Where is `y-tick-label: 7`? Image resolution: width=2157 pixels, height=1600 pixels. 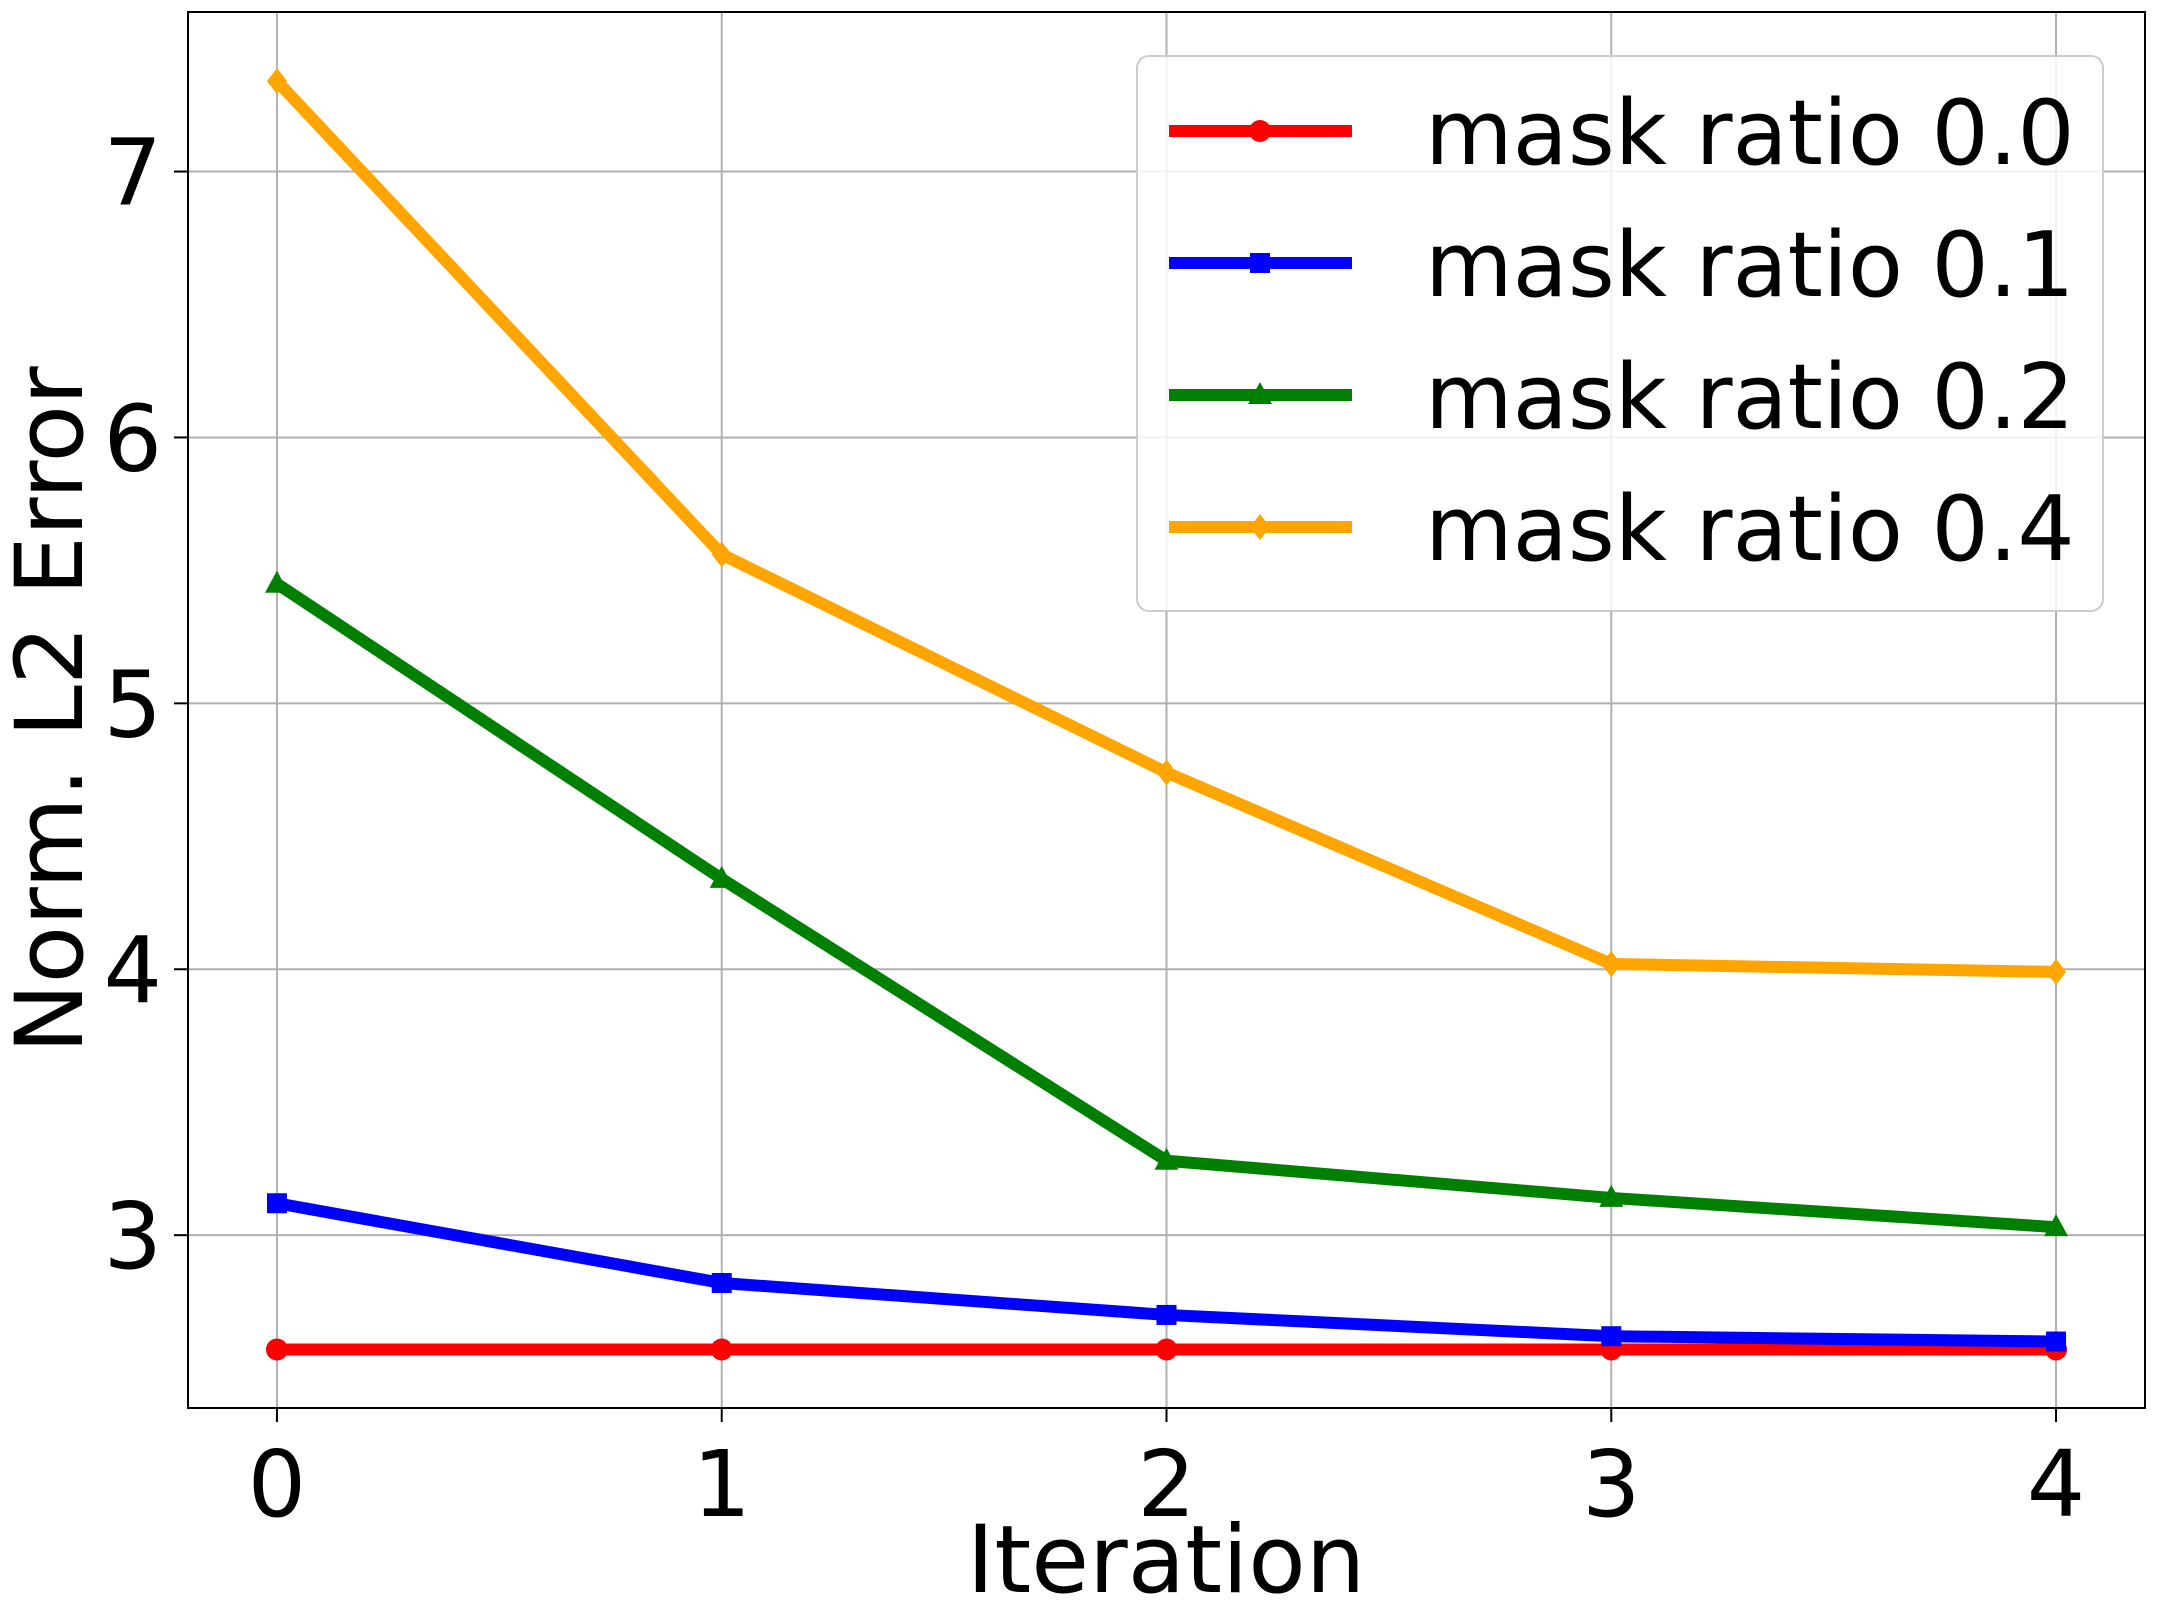
y-tick-label: 7 is located at coordinates (132, 173).